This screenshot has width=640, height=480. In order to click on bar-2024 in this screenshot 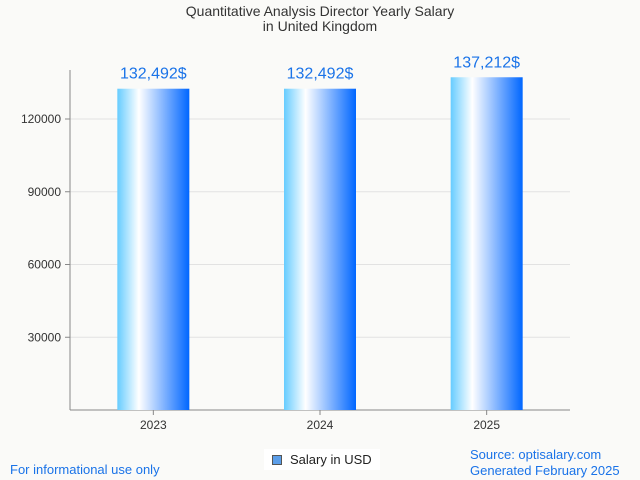, I will do `click(320, 249)`.